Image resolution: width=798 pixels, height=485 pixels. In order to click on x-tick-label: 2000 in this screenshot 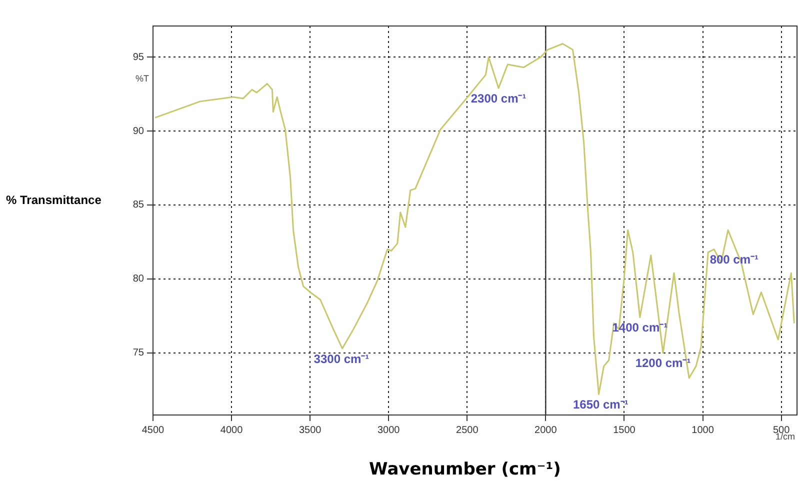, I will do `click(546, 430)`.